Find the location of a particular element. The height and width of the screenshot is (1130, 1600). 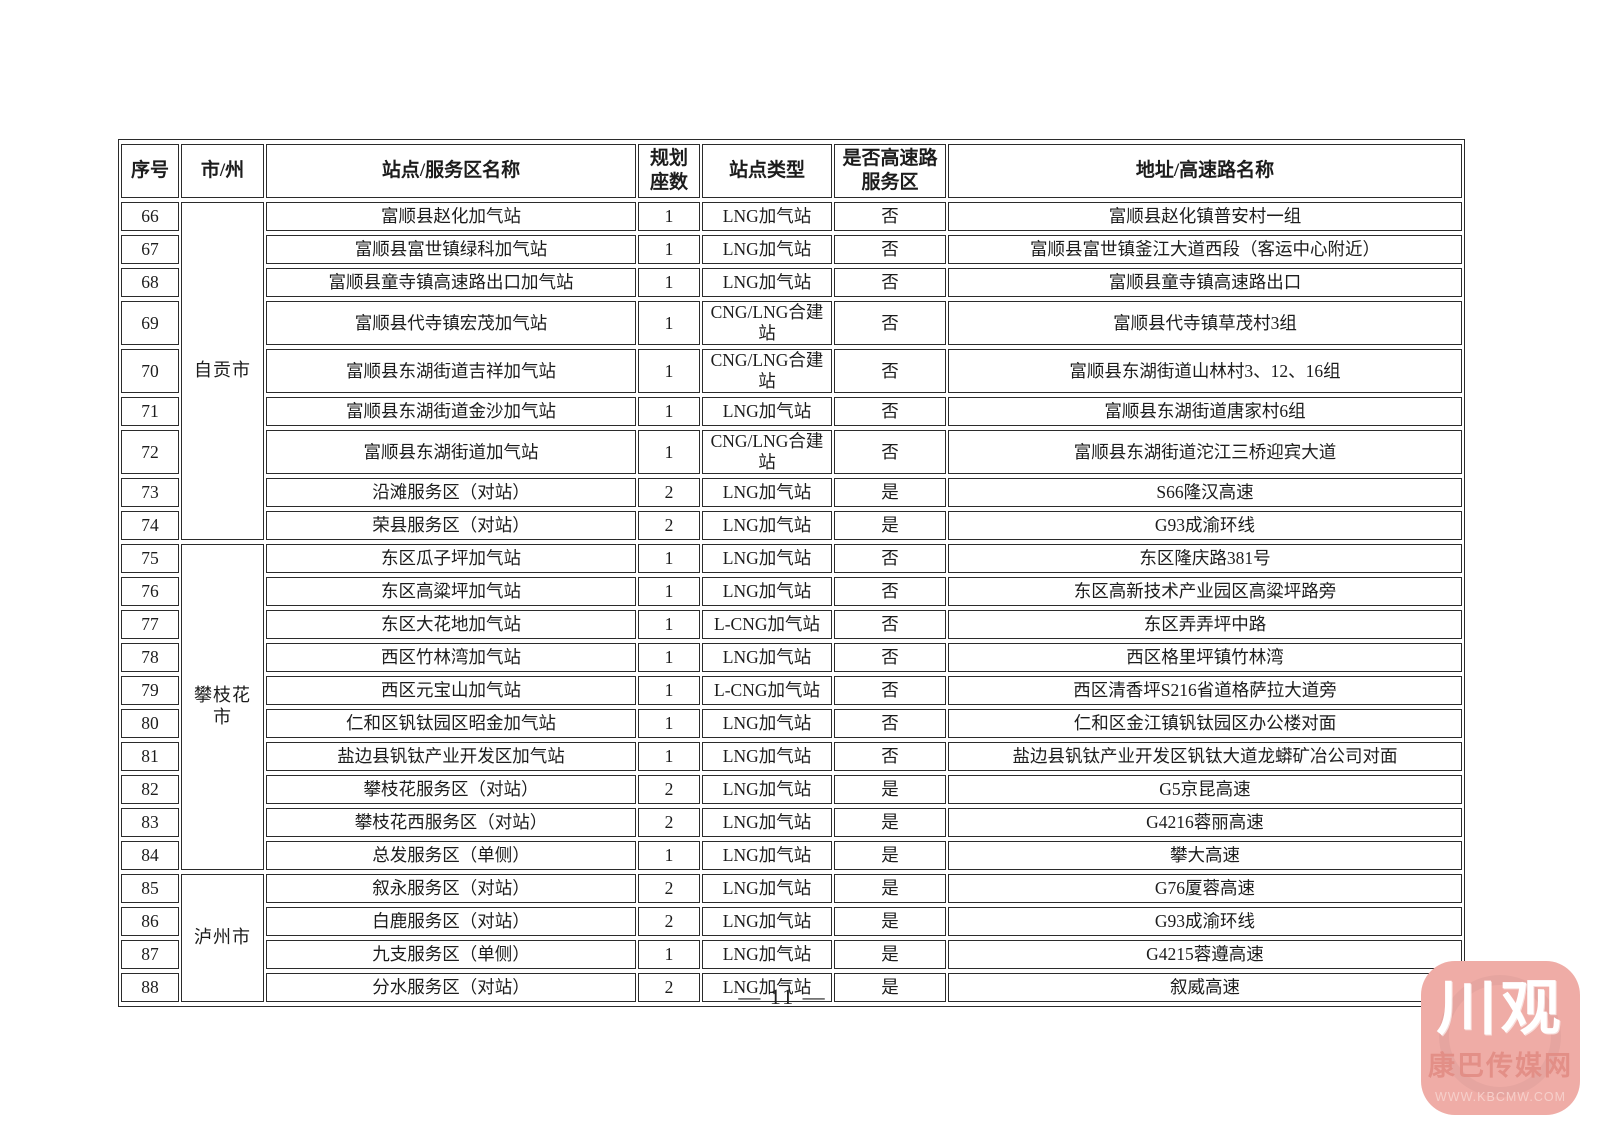

table-row: 80 仁和区钒钛园区昭金加气站 1 LNG加气站否仁和区金江镇钒钛园区办公楼对面 is located at coordinates (791, 723).